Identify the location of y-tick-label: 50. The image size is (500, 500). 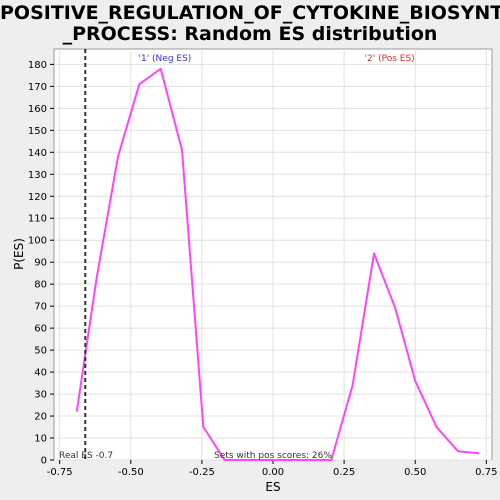
(40, 351).